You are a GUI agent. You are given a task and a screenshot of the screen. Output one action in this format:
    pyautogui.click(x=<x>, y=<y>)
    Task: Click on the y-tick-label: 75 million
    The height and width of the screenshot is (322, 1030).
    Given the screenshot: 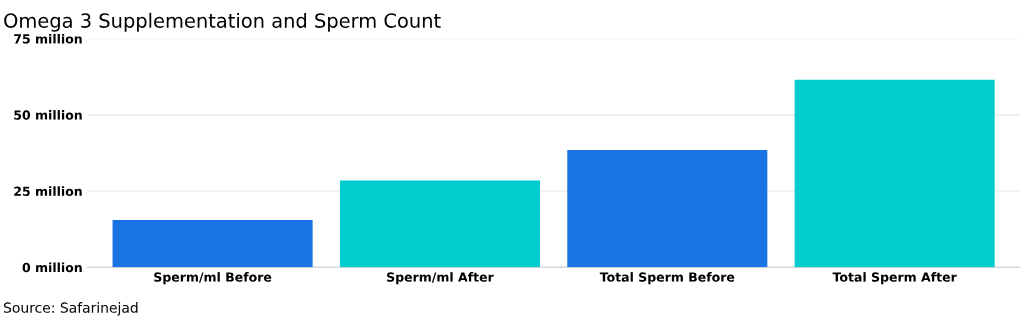 What is the action you would take?
    pyautogui.click(x=48, y=38)
    